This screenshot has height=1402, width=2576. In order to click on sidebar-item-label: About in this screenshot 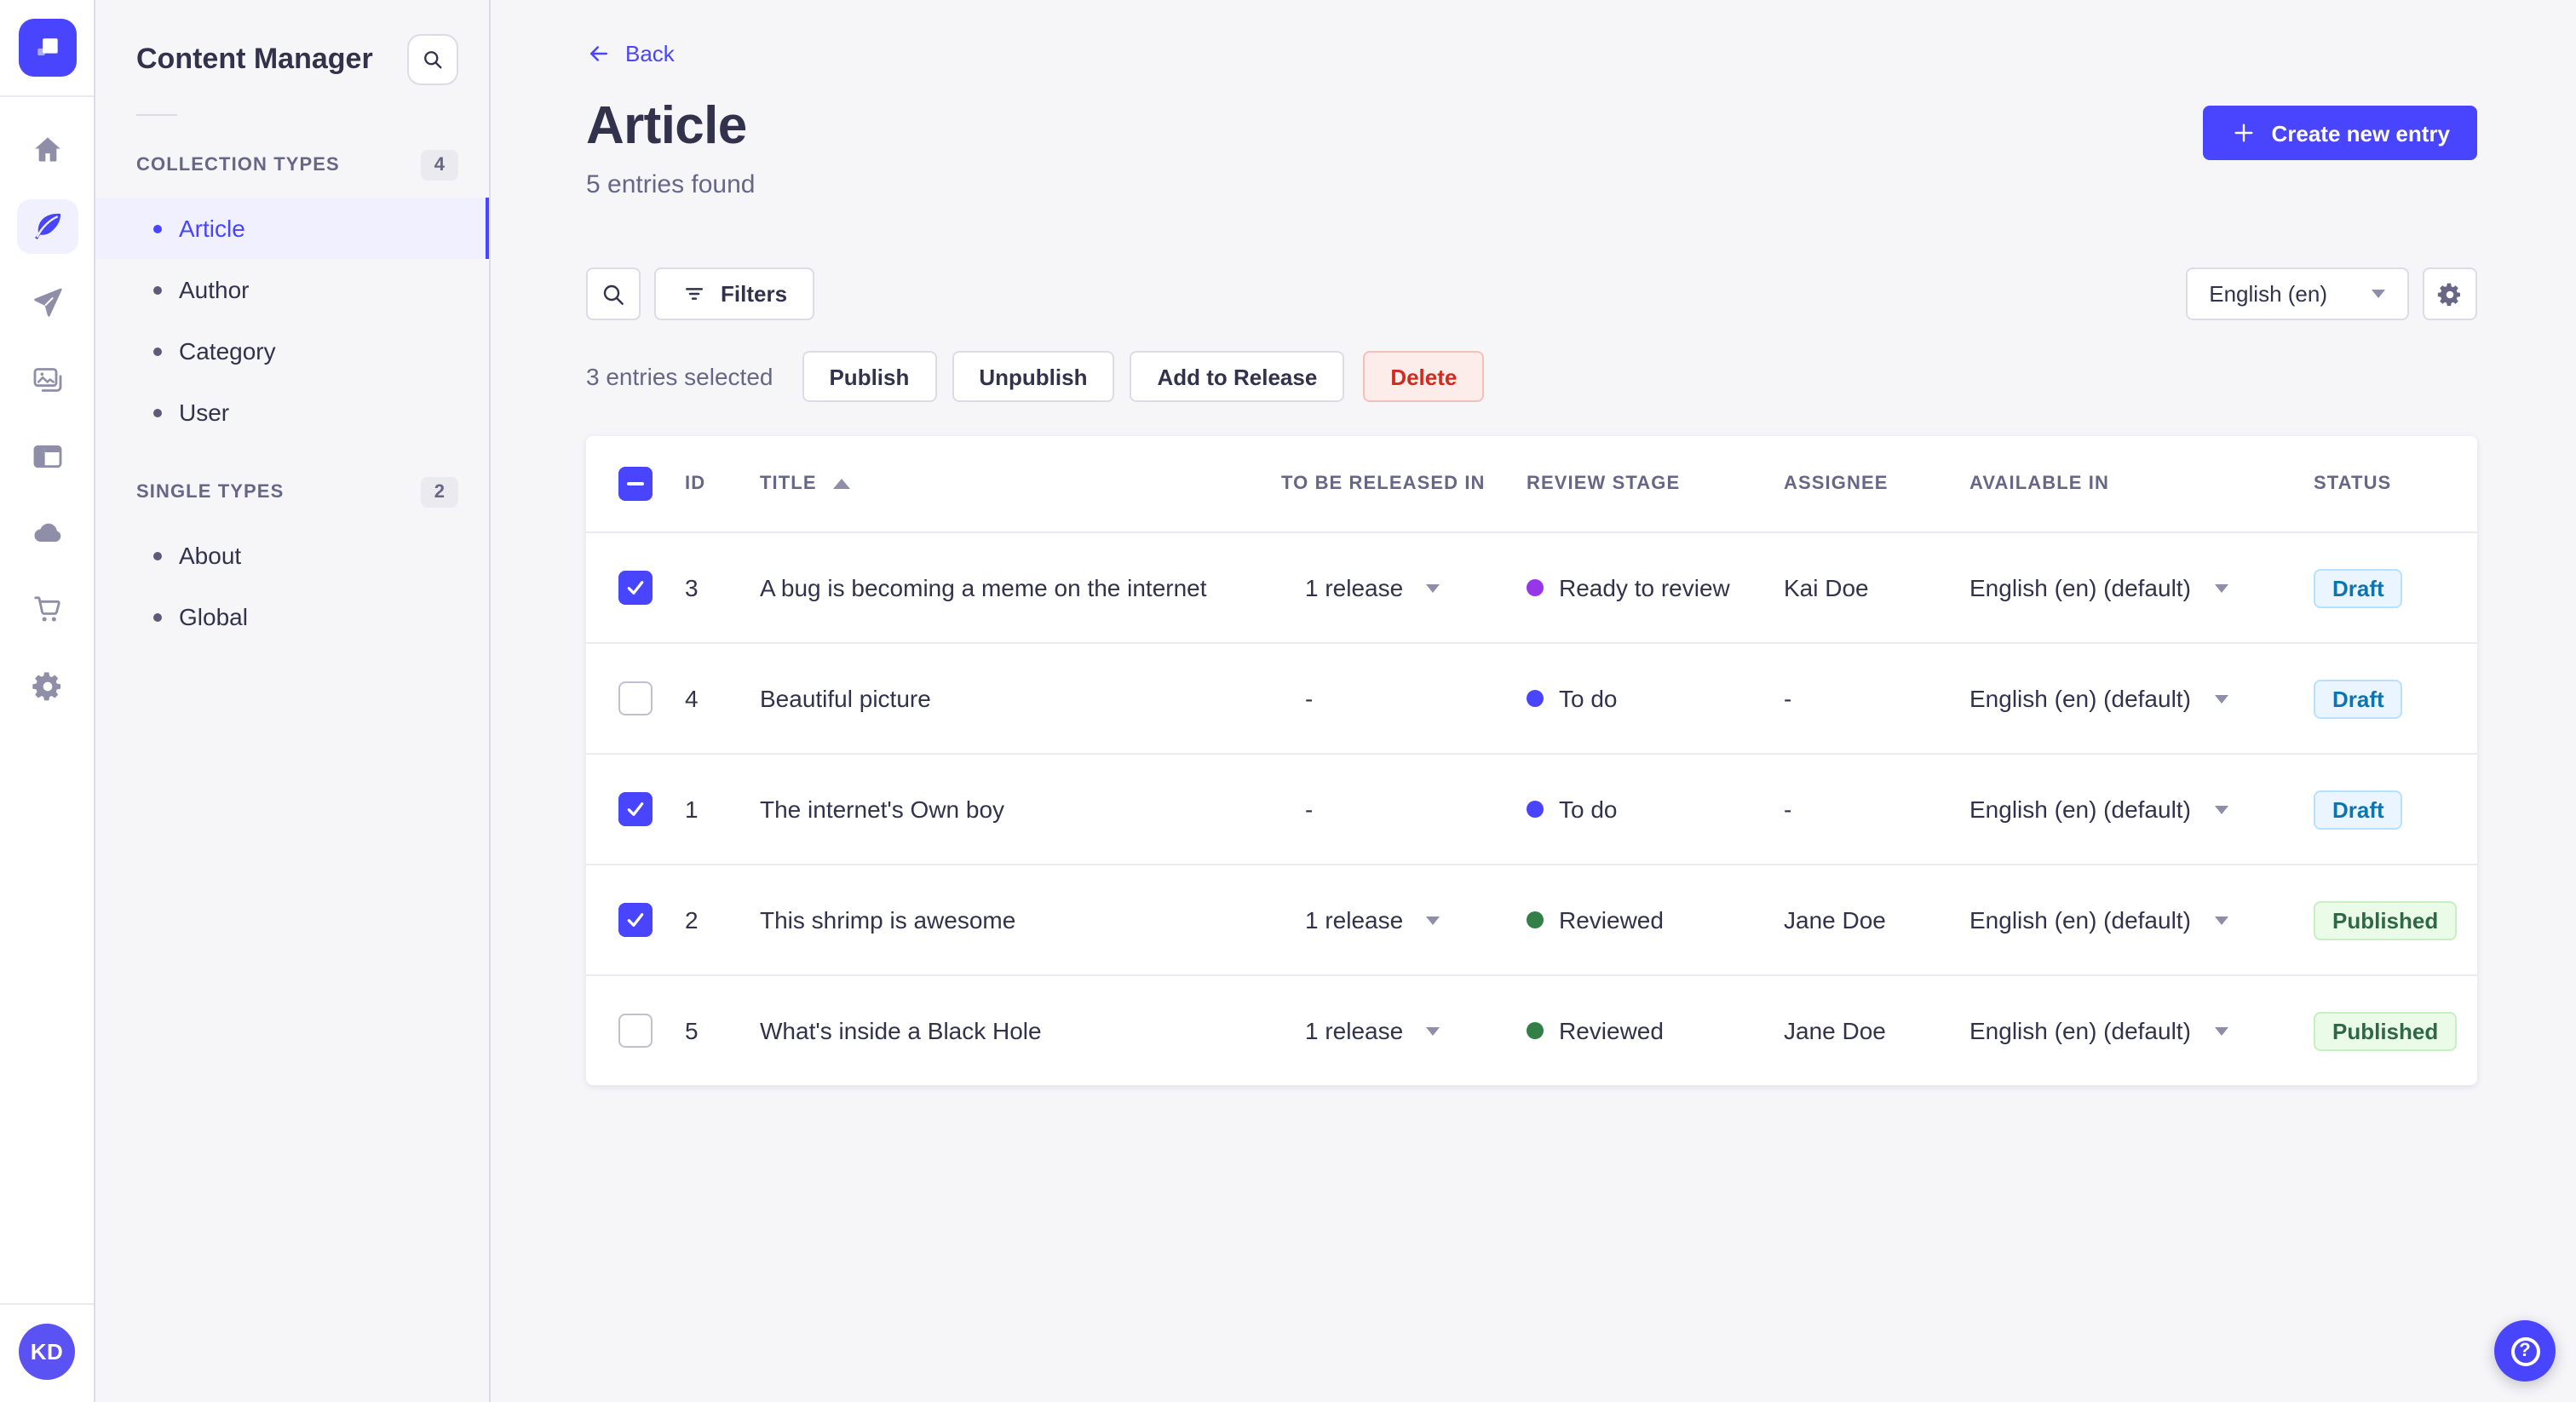, I will do `click(211, 555)`.